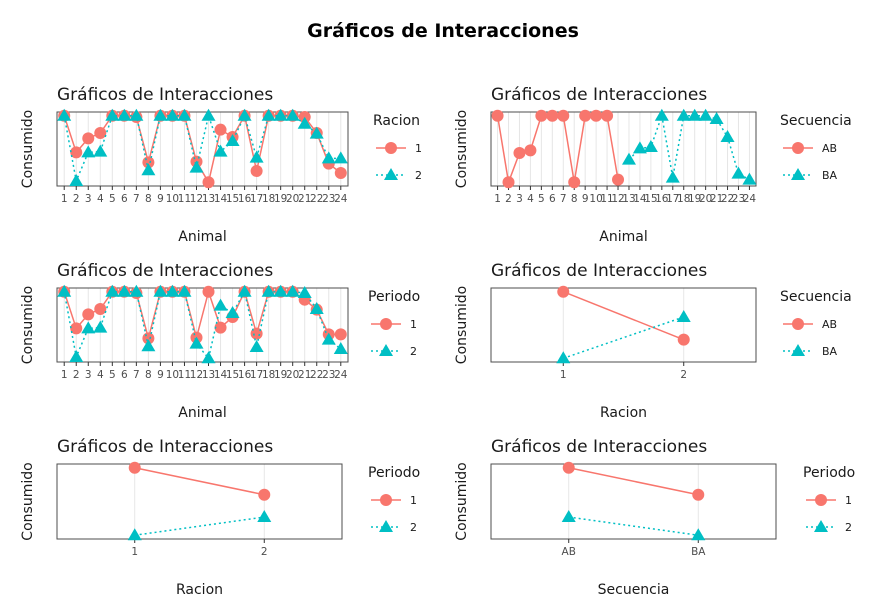 Image resolution: width=887 pixels, height=611 pixels. Describe the element at coordinates (202, 149) in the screenshot. I see `panel-border` at that location.